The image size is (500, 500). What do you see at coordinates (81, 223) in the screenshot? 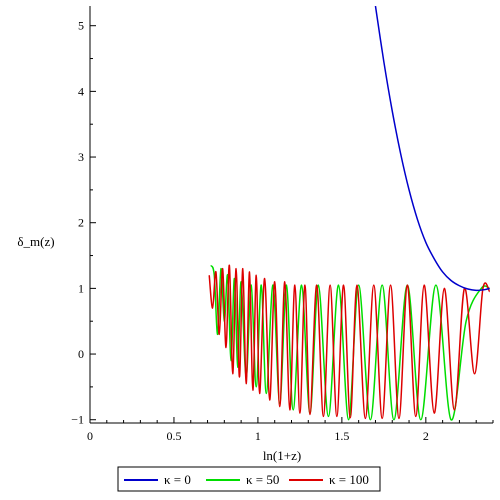
I see `y-tick-label: 2` at bounding box center [81, 223].